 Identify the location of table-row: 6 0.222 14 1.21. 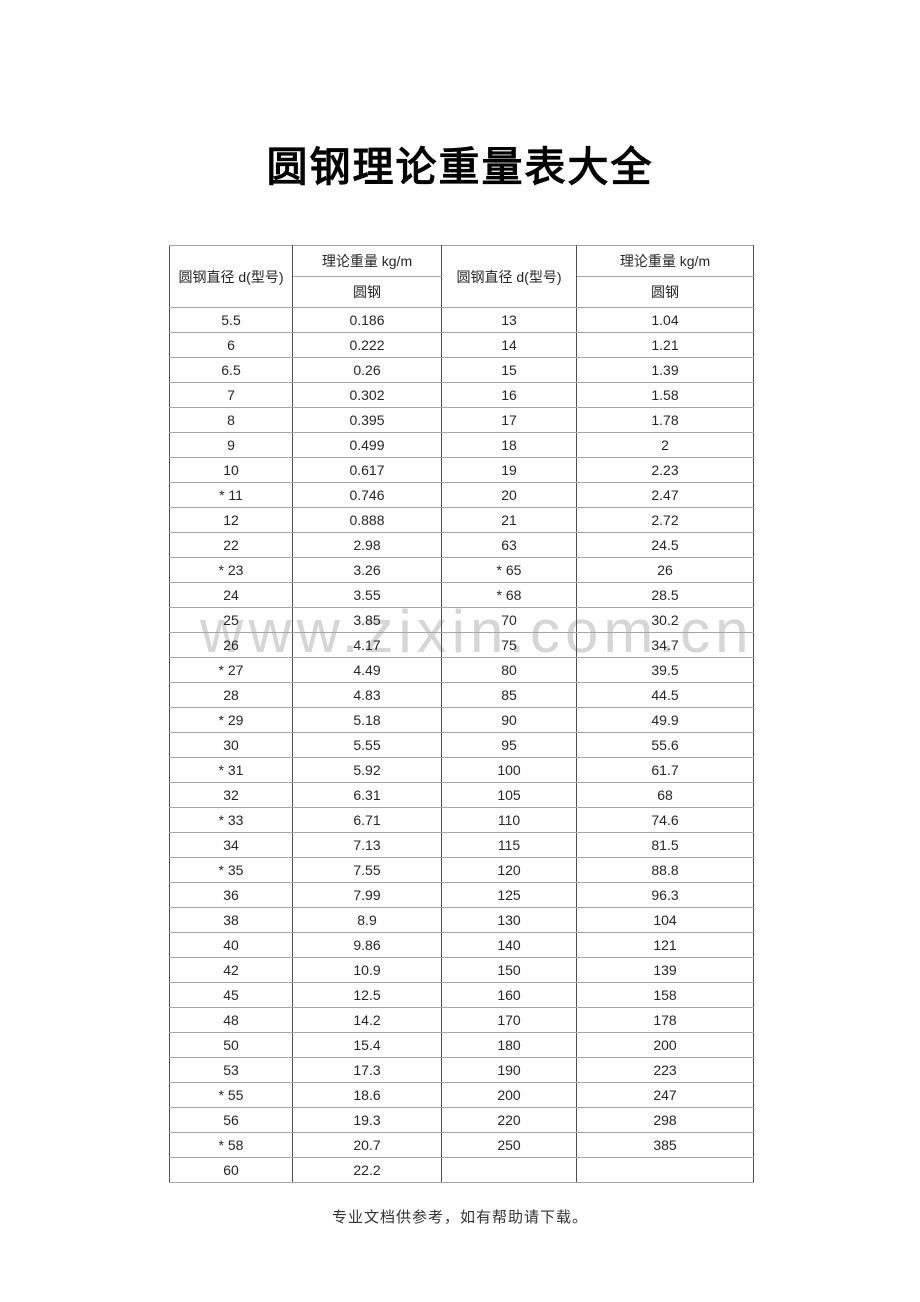
(461, 345).